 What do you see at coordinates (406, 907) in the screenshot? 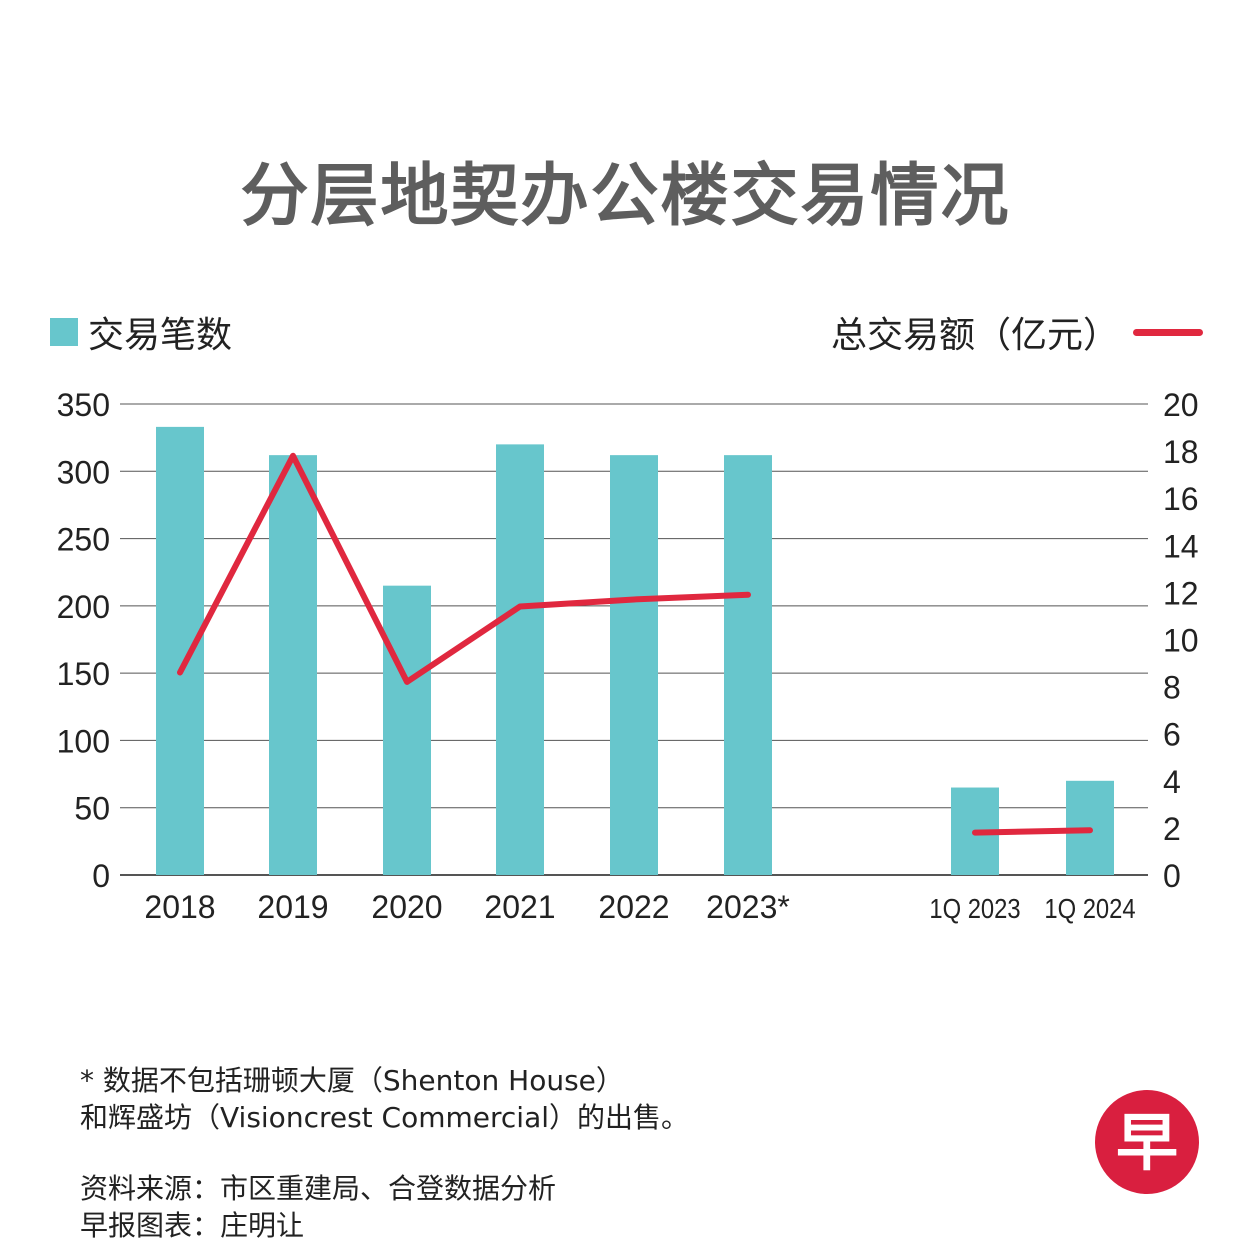
I see `x-tick-label: 2020` at bounding box center [406, 907].